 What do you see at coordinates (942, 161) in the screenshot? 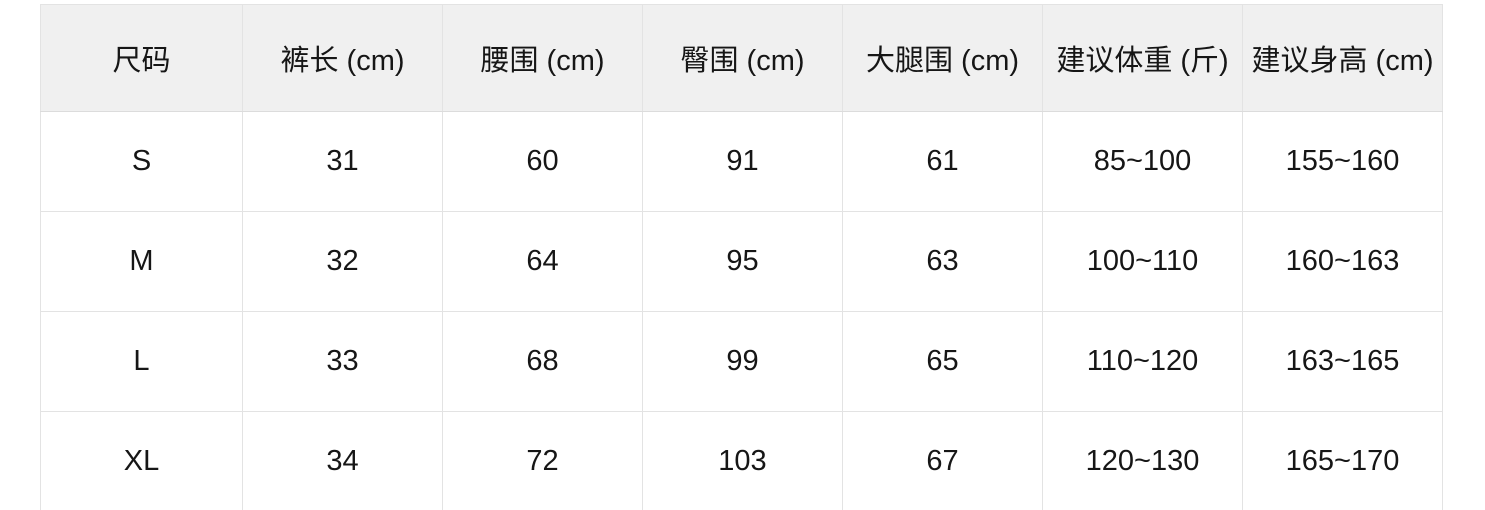
I see `cell-value: 61` at bounding box center [942, 161].